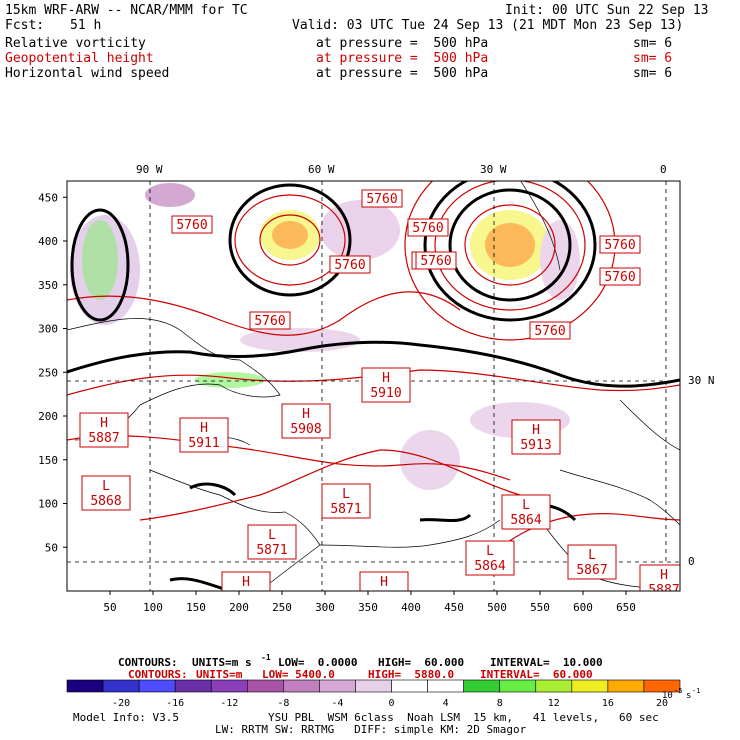  Describe the element at coordinates (239, 607) in the screenshot. I see `x-tick-label: 200` at that location.